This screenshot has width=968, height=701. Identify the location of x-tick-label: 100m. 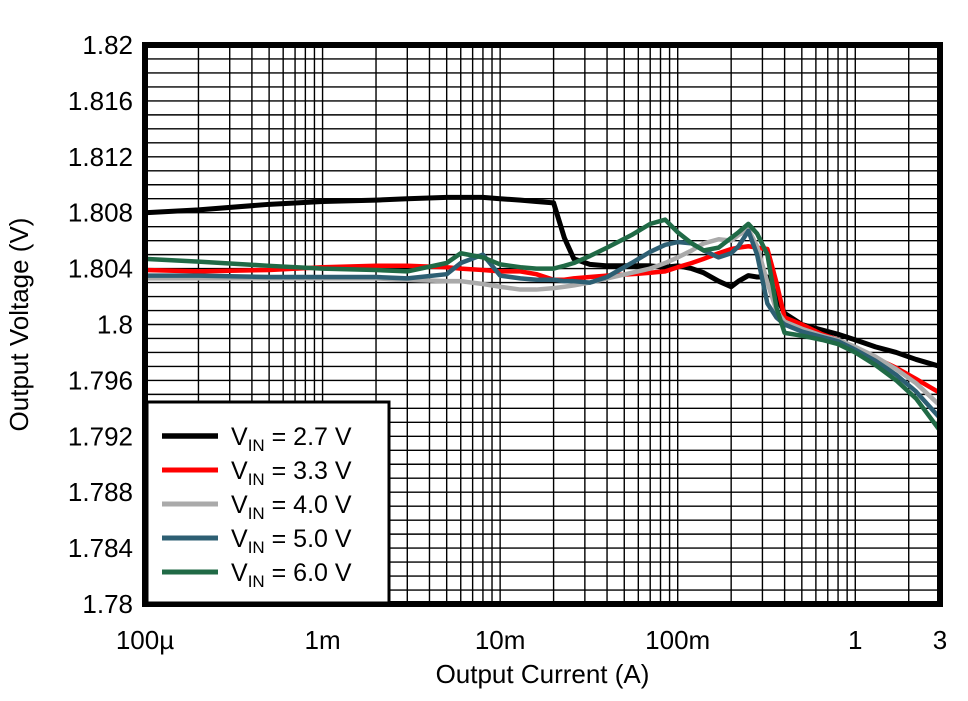
(677, 640).